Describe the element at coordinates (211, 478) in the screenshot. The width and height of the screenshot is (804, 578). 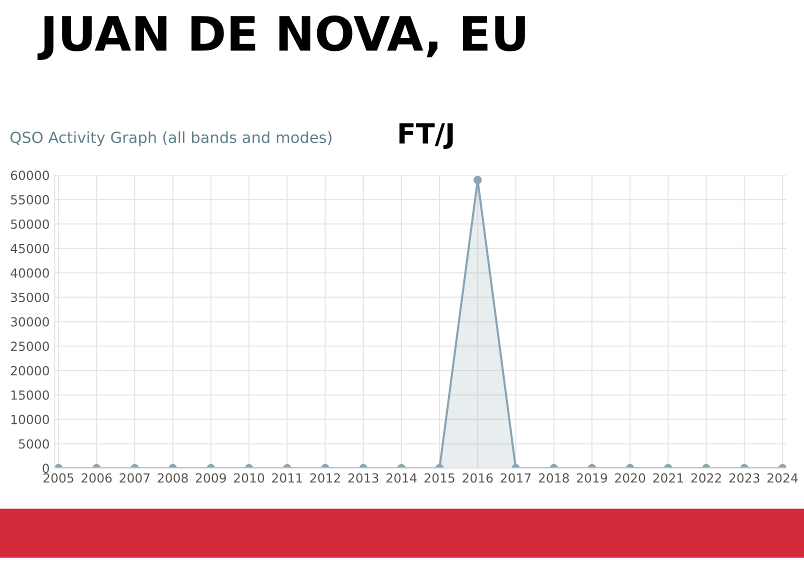
I see `x-tick-label: 2009` at that location.